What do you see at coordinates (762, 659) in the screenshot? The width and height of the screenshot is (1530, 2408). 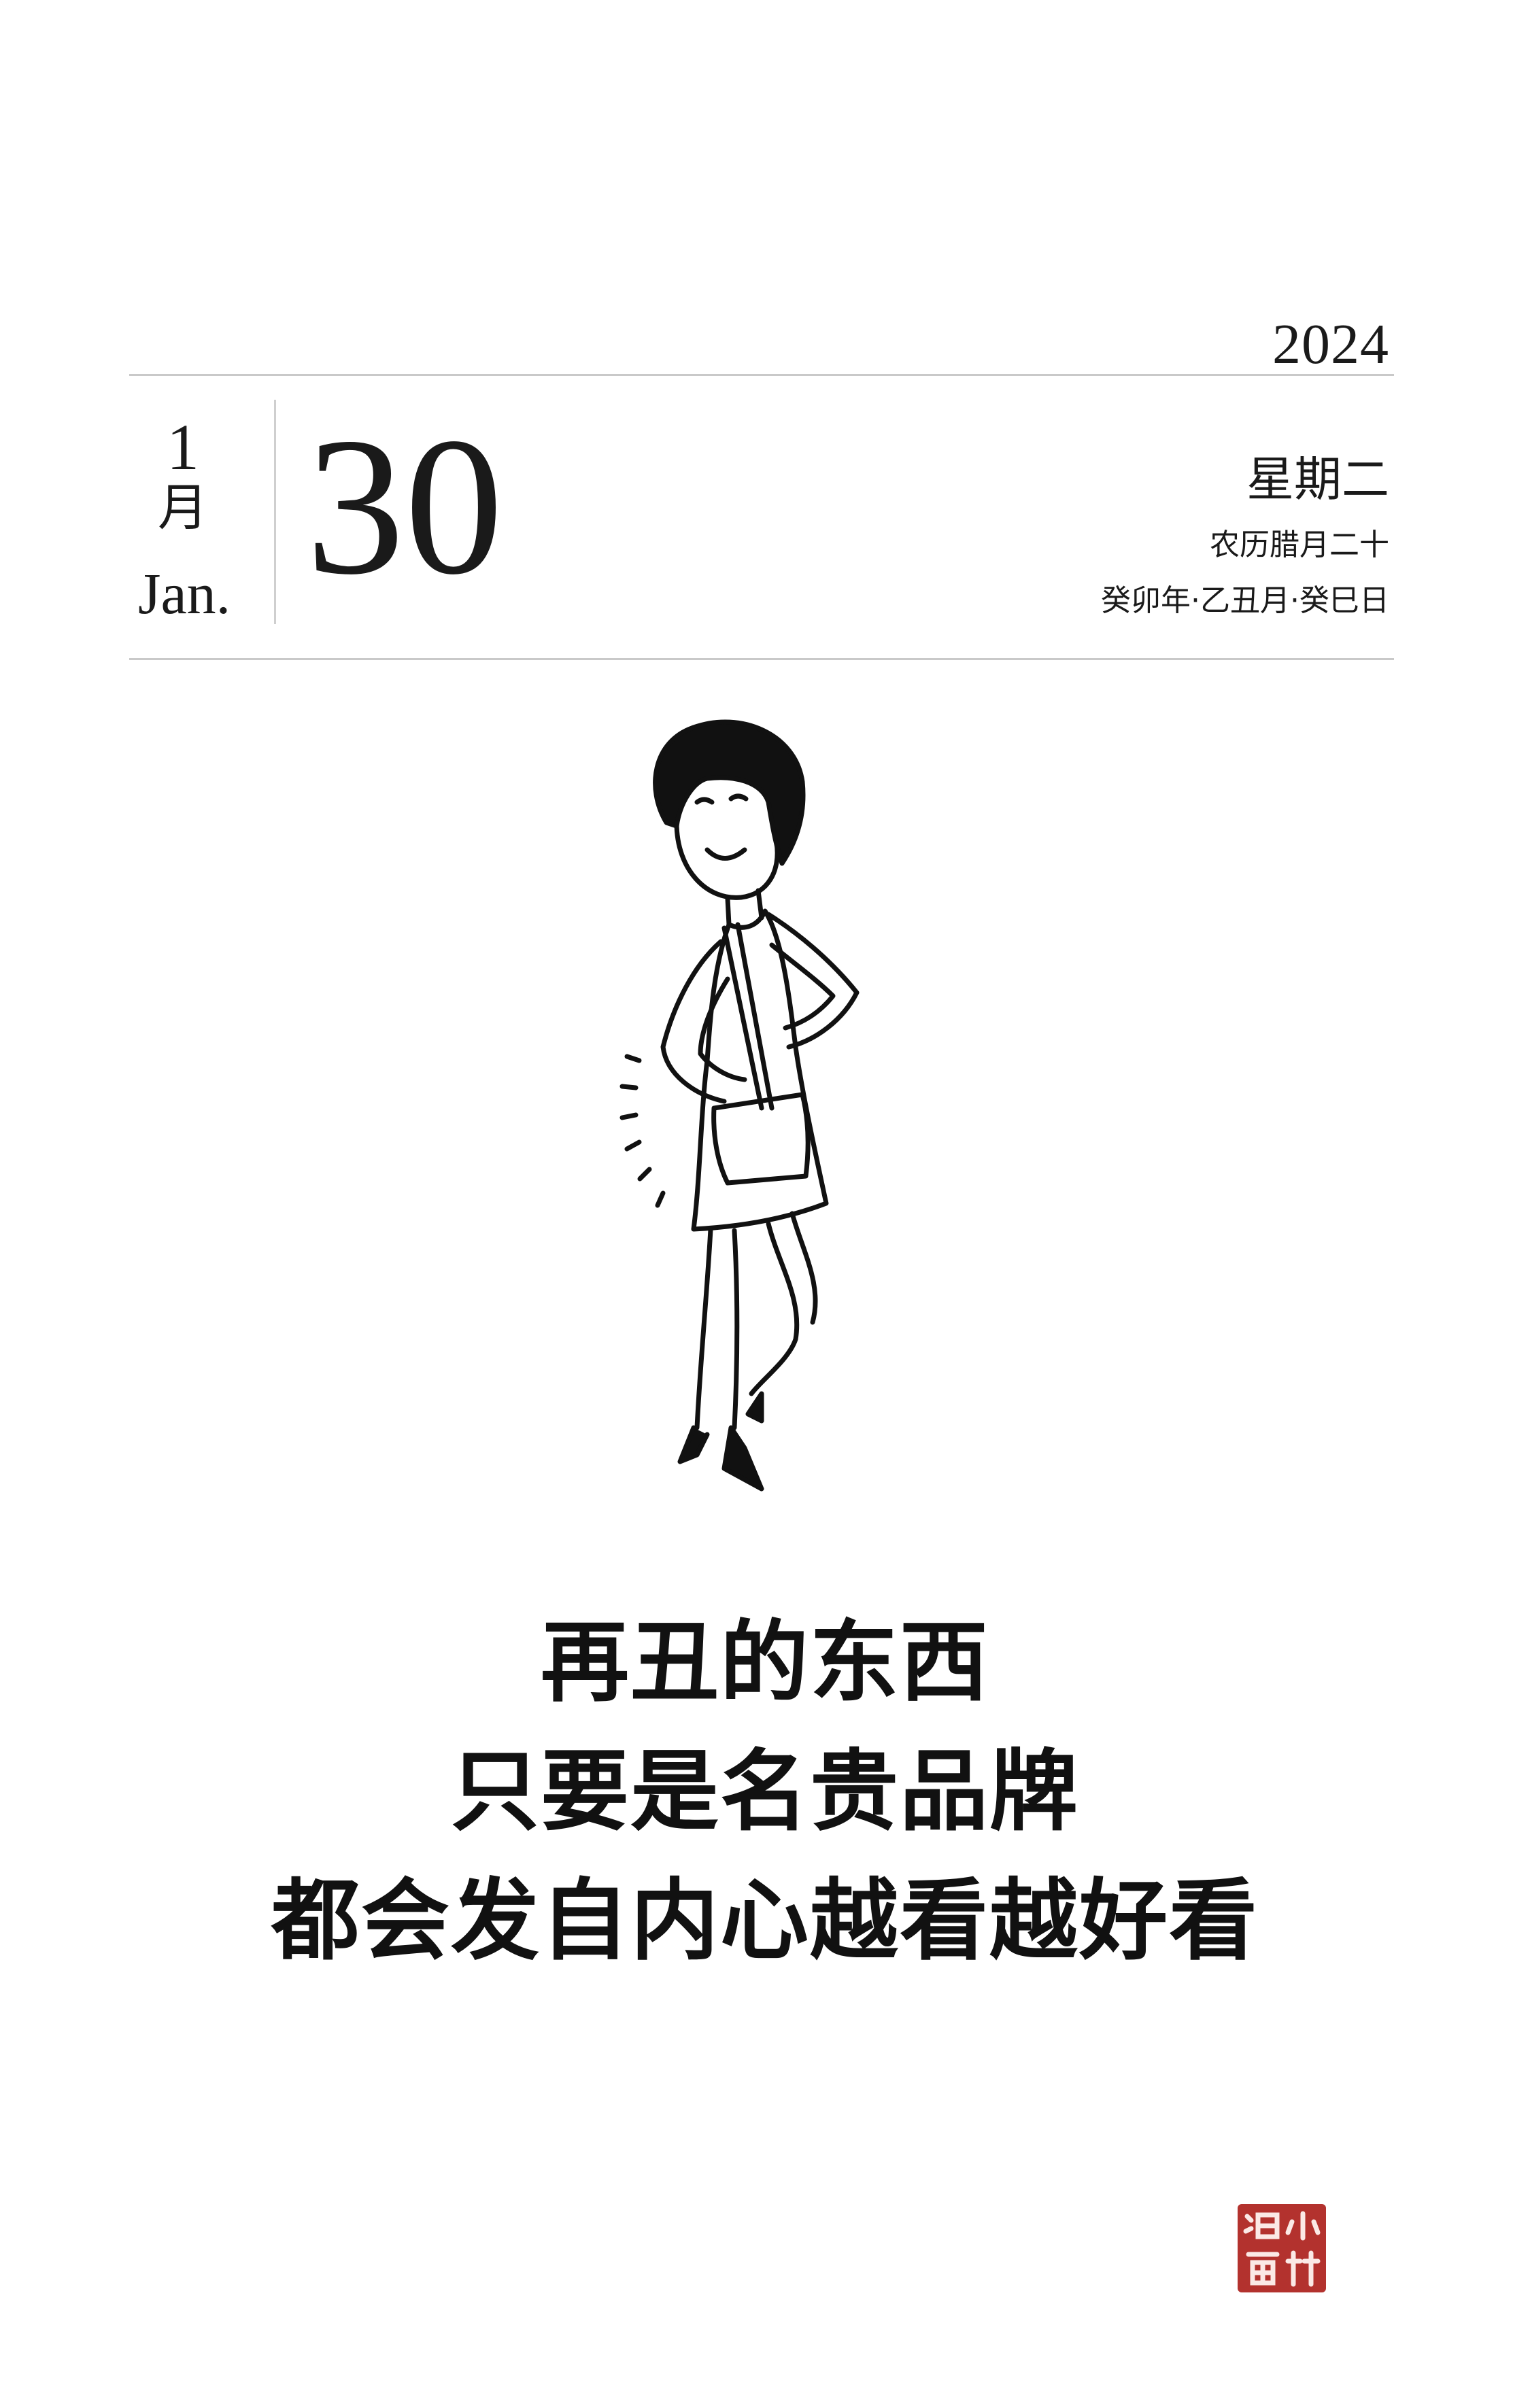 I see `bottom-divider` at bounding box center [762, 659].